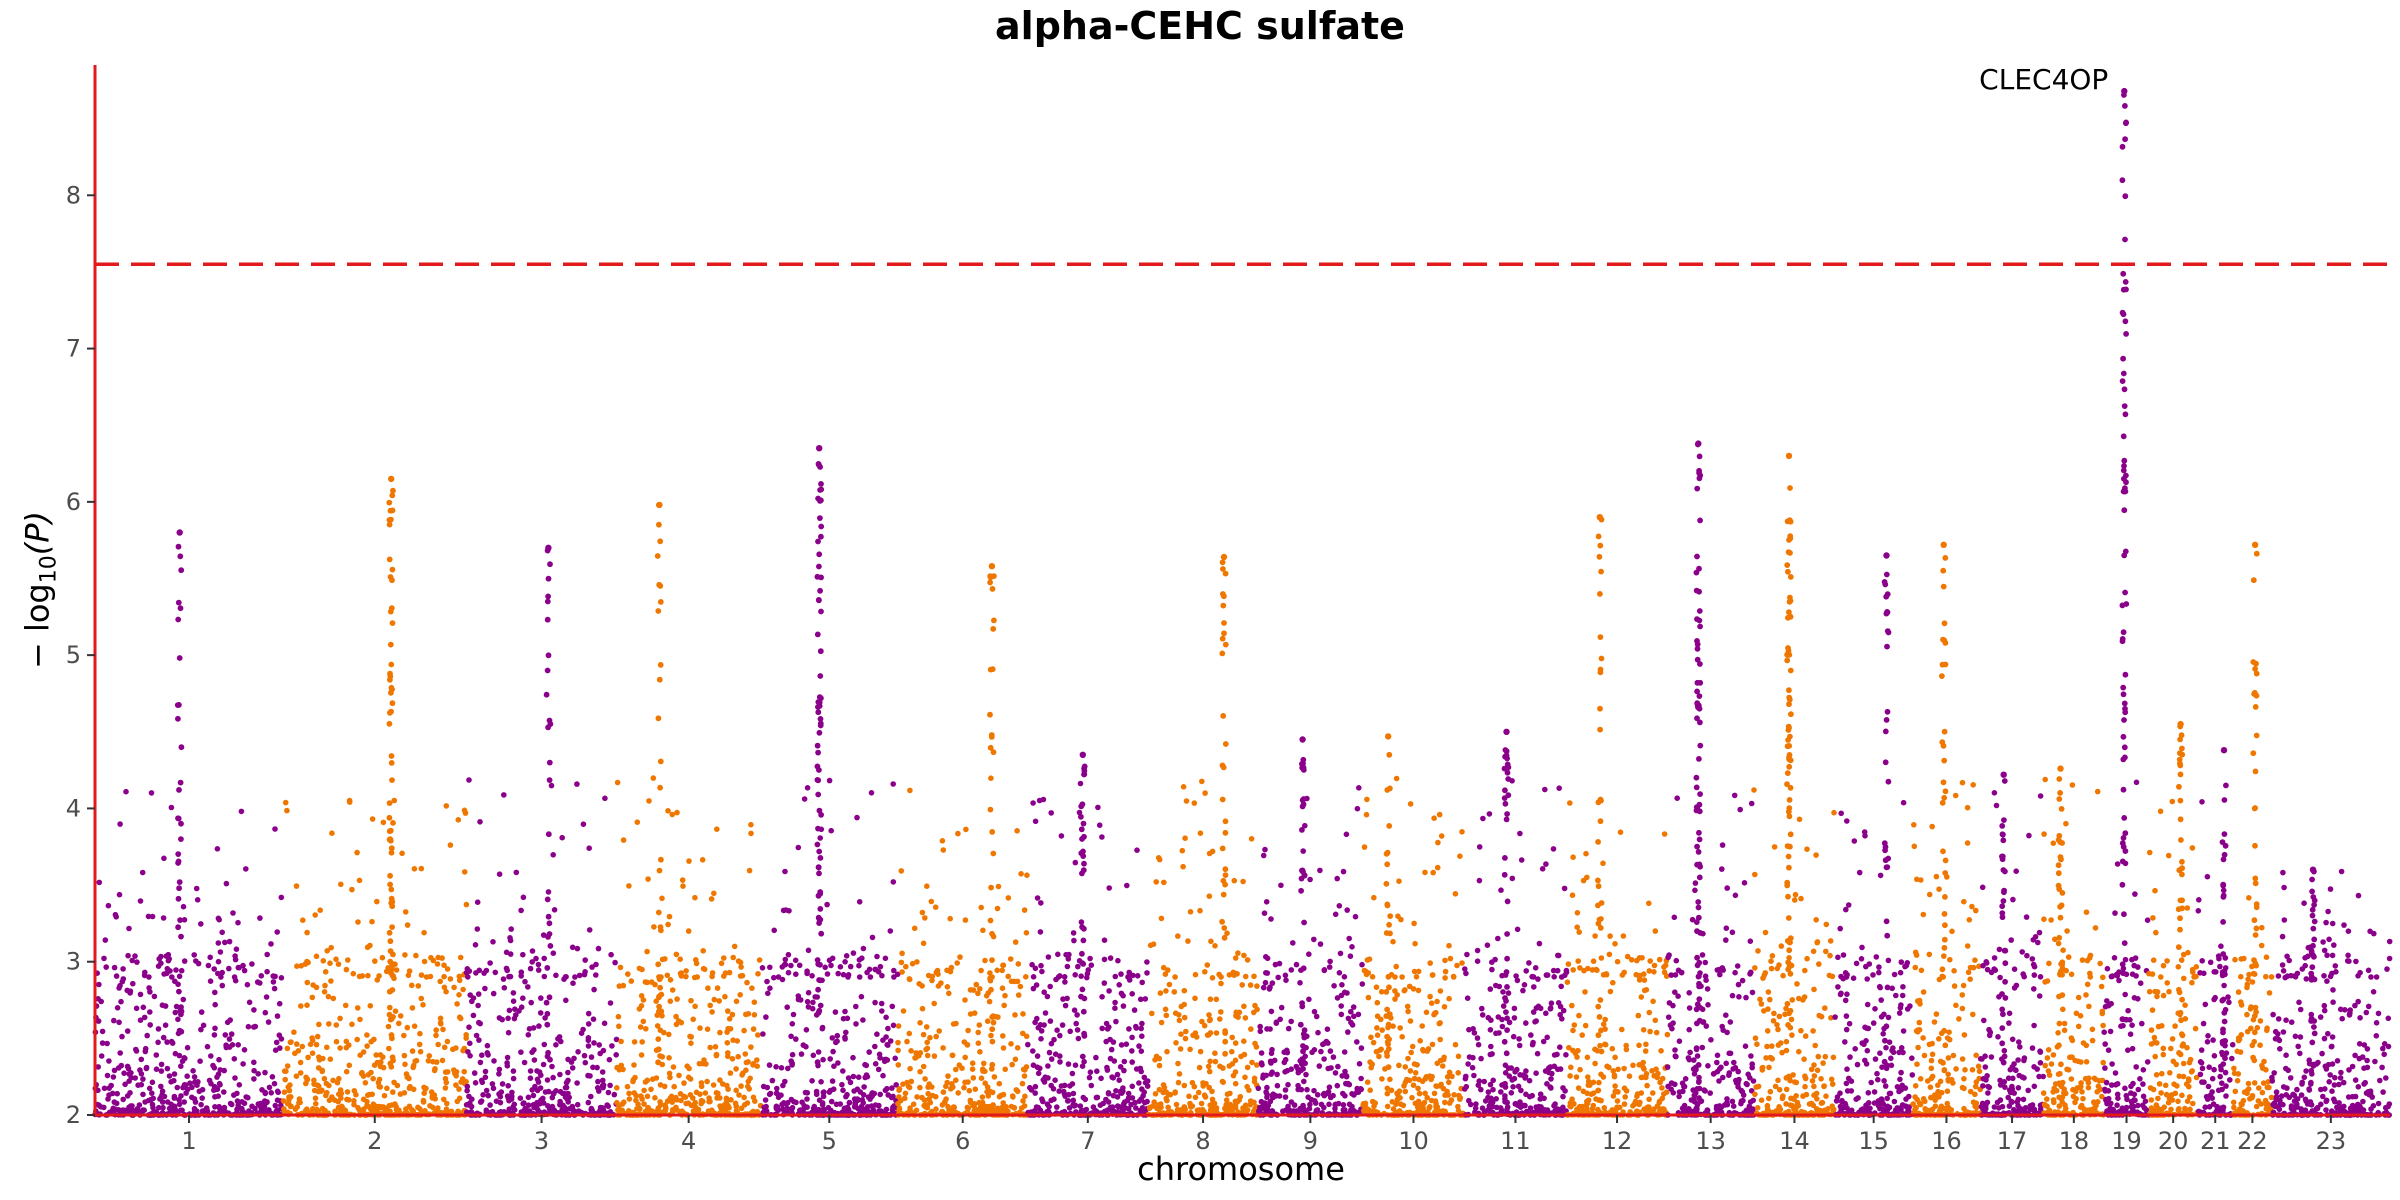 The width and height of the screenshot is (2400, 1200). Describe the element at coordinates (1088, 934) in the screenshot. I see `chromosome-7-points` at that location.